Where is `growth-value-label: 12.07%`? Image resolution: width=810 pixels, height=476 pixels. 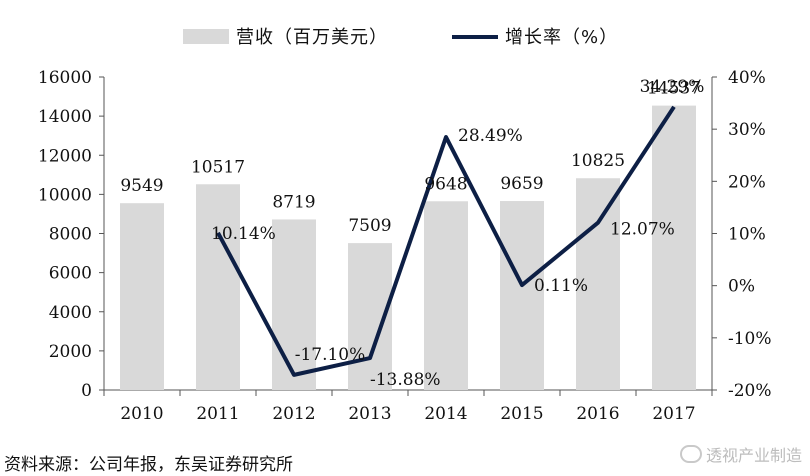
growth-value-label: 12.07% is located at coordinates (642, 230).